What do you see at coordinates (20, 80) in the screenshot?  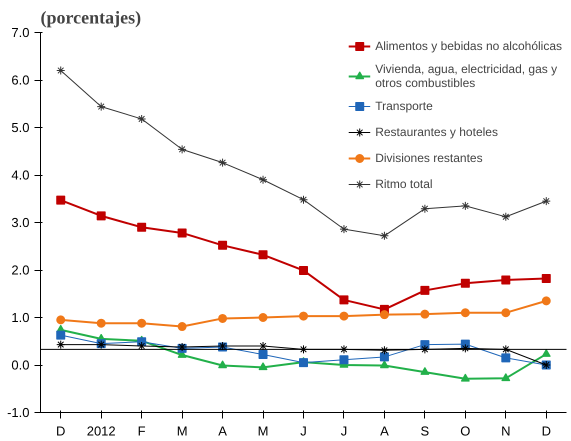 I see `y-tick-label: 6.0` at bounding box center [20, 80].